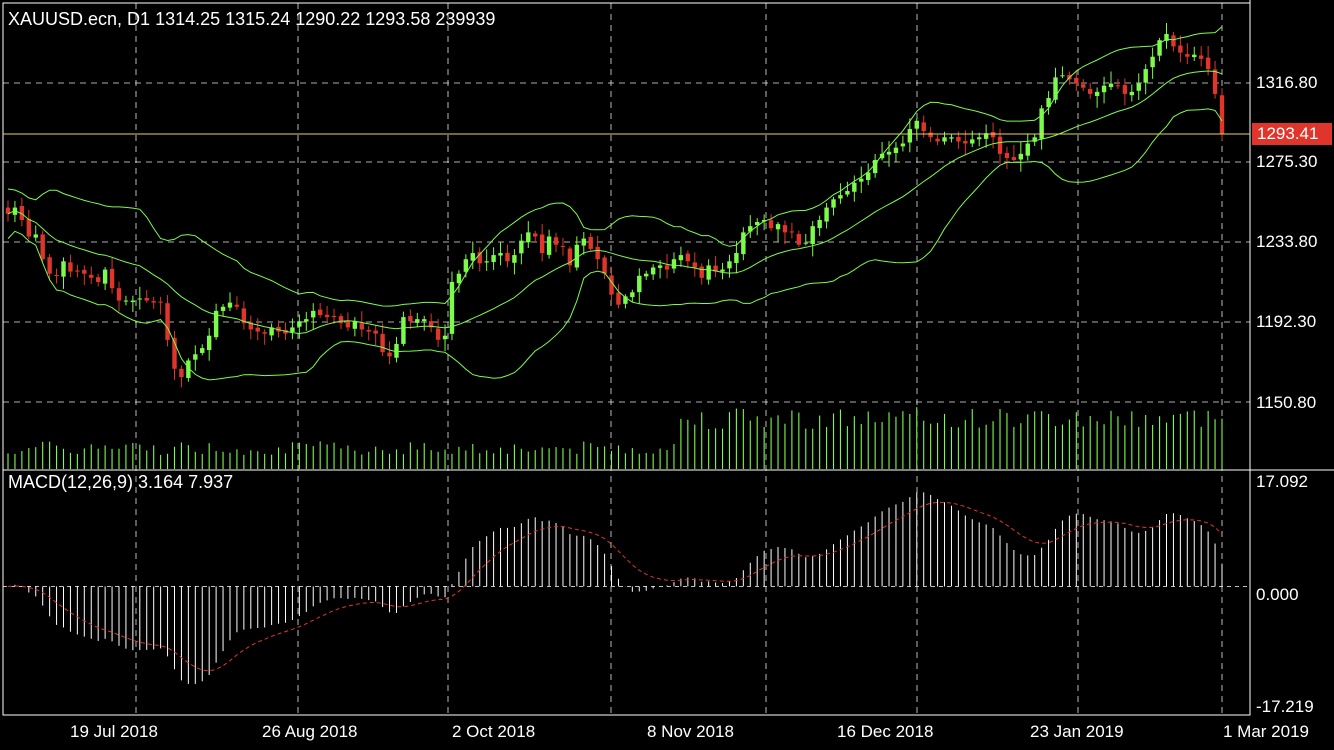 The image size is (1334, 750). What do you see at coordinates (1277, 594) in the screenshot?
I see `macd-tick-zero: 0.000` at bounding box center [1277, 594].